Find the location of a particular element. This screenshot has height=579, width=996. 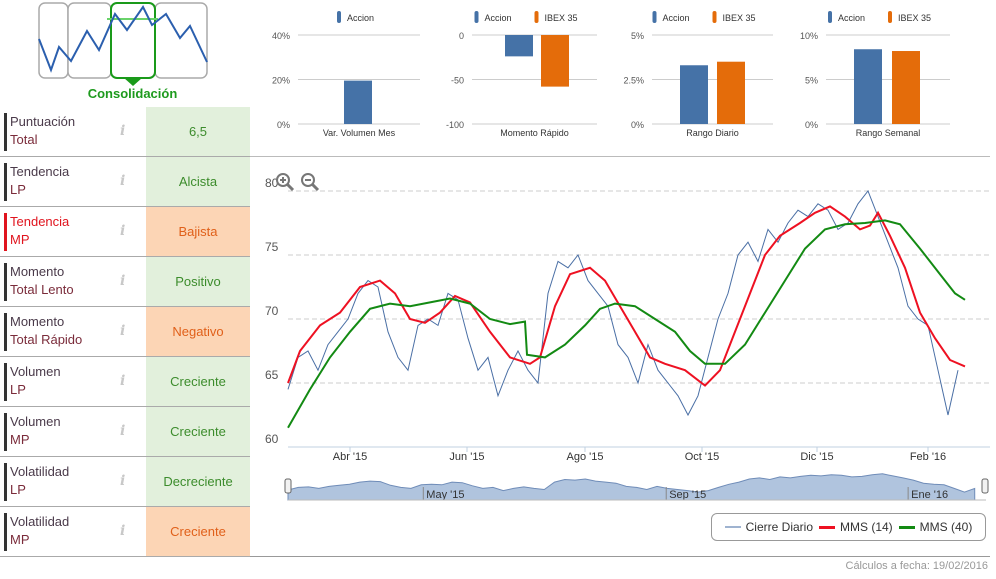

zoom-in-button is located at coordinates (285, 182).